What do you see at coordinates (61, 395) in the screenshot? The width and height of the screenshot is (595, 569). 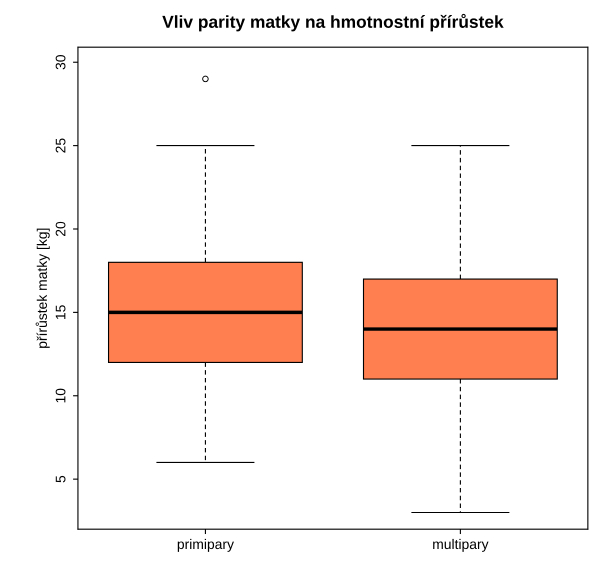 I see `y-tick-label: 10` at bounding box center [61, 395].